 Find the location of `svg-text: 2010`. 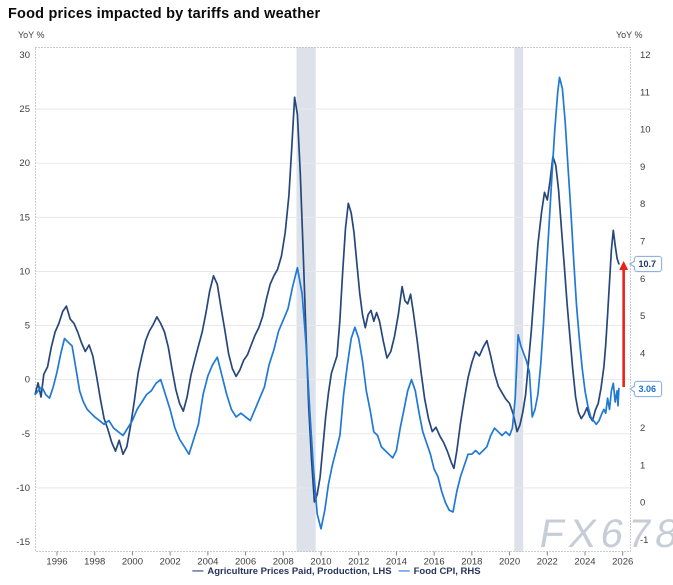

svg-text: 2010 is located at coordinates (320, 562).